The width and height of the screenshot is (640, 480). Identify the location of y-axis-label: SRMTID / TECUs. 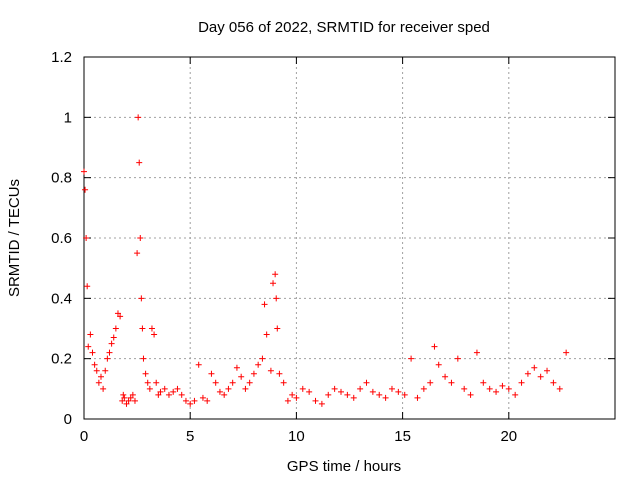
(14, 238).